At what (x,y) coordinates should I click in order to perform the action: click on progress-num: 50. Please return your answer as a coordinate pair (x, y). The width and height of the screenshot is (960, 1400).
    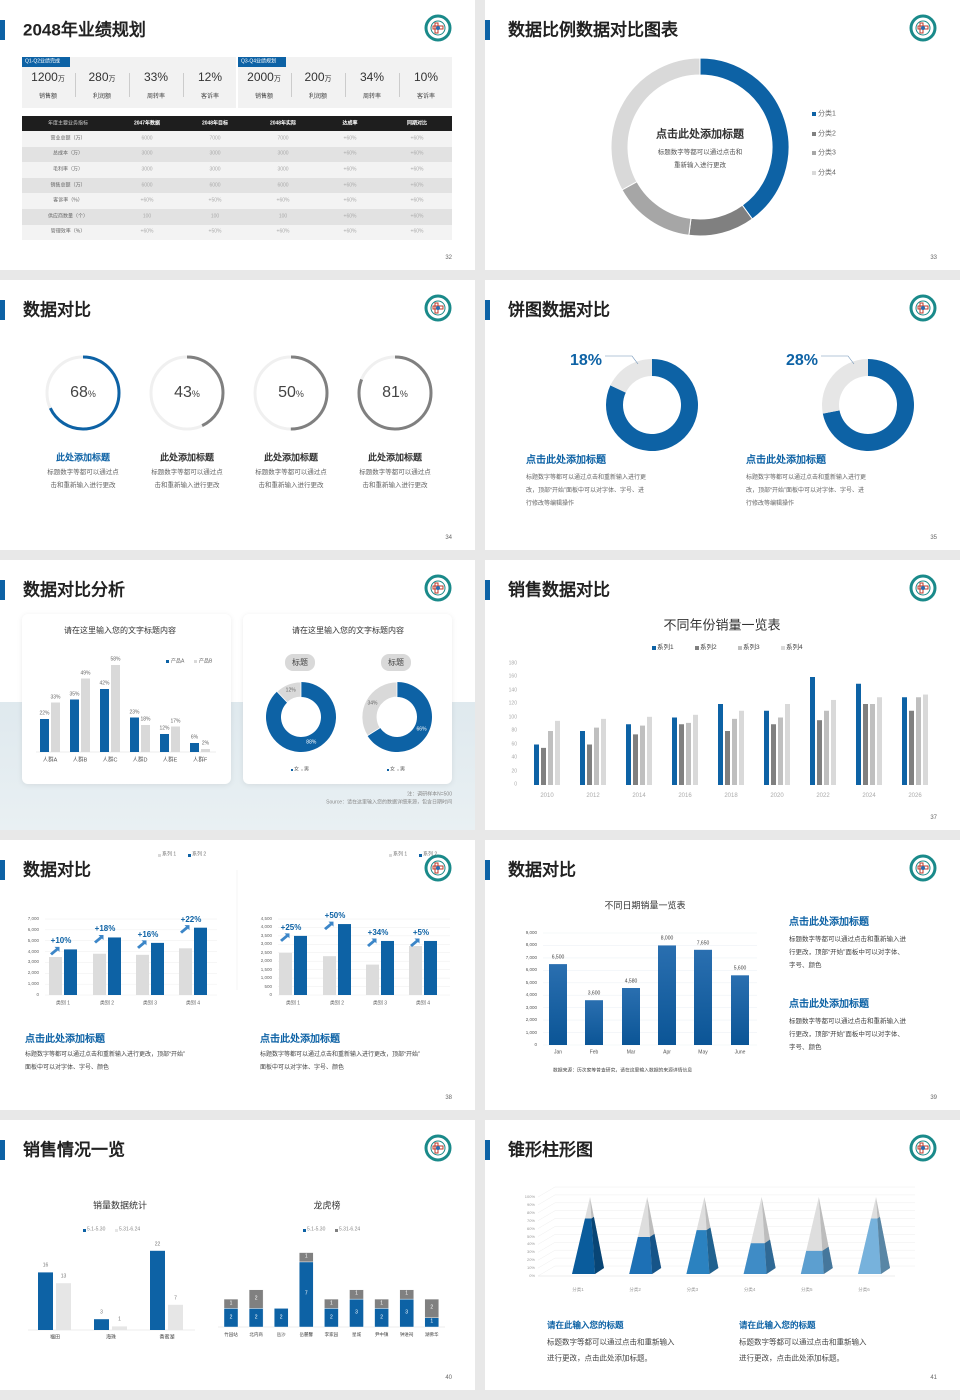
    Looking at the image, I should click on (287, 392).